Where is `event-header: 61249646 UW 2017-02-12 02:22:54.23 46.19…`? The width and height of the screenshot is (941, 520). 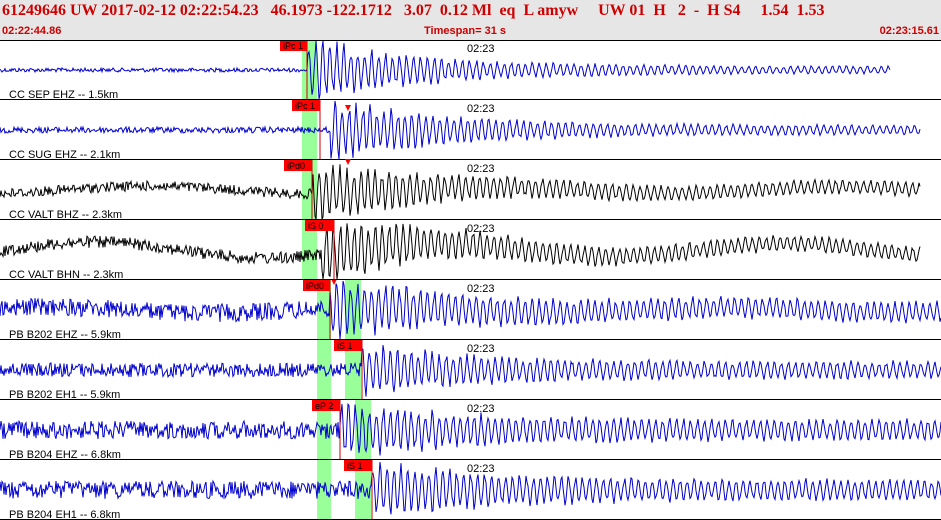 event-header: 61249646 UW 2017-02-12 02:22:54.23 46.19… is located at coordinates (470, 20).